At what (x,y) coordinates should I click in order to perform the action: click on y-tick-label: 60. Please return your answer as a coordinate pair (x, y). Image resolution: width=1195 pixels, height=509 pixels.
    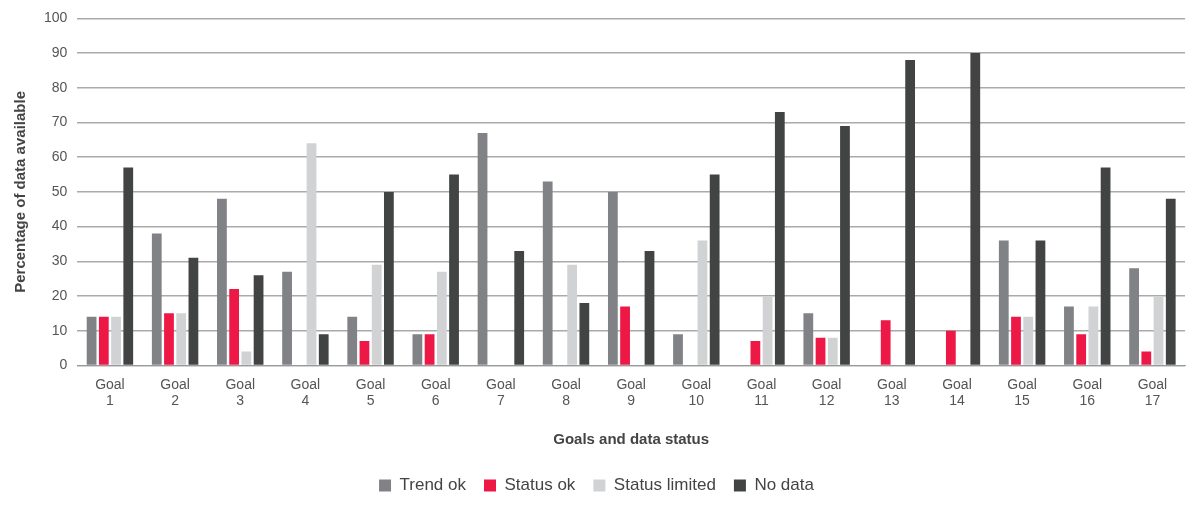
    Looking at the image, I should click on (59, 156).